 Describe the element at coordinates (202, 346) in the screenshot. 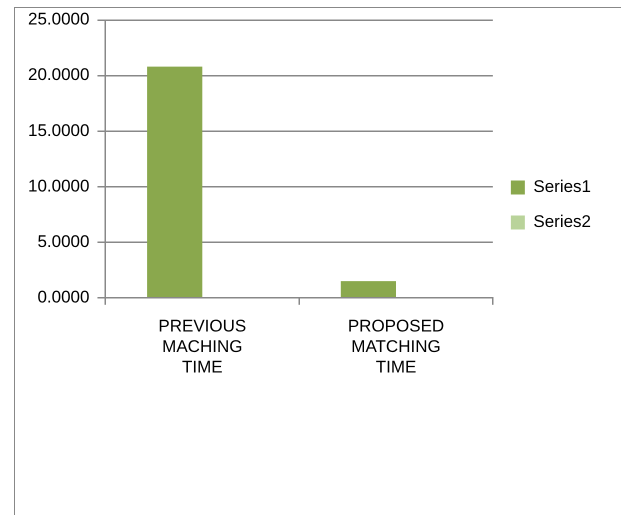

I see `x-tick-label: PREVIOUS MACHING TIME` at that location.